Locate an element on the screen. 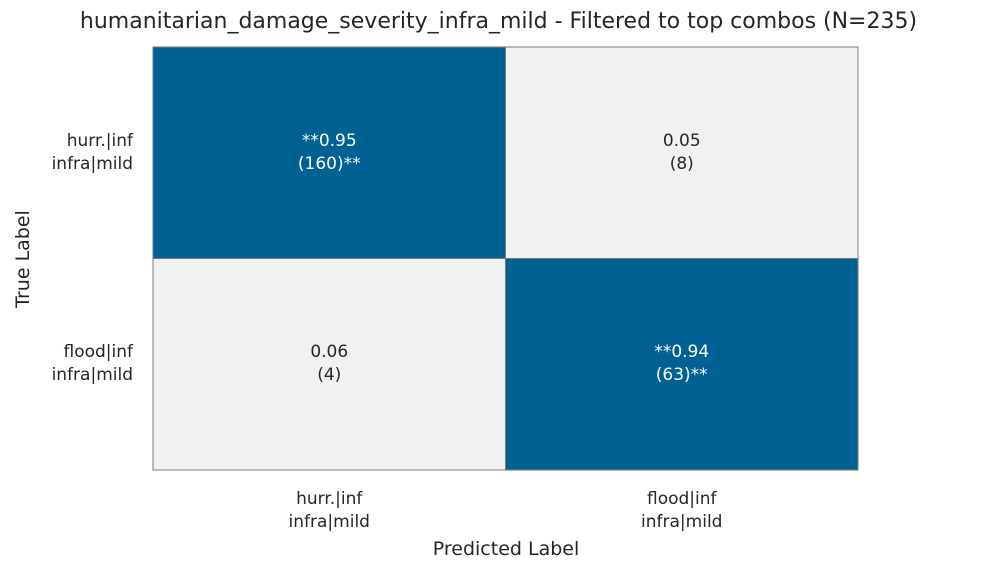  x-tick-label: flood|inf infra|mild is located at coordinates (682, 510).